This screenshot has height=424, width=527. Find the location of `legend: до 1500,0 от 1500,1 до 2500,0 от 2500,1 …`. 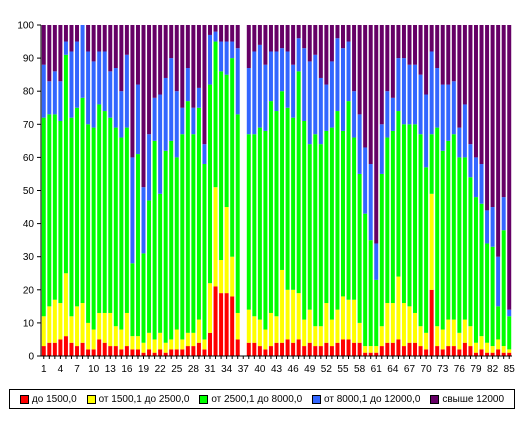

legend: до 1500,0 от 1500,1 до 2500,0 от 2500,1 … is located at coordinates (262, 399).